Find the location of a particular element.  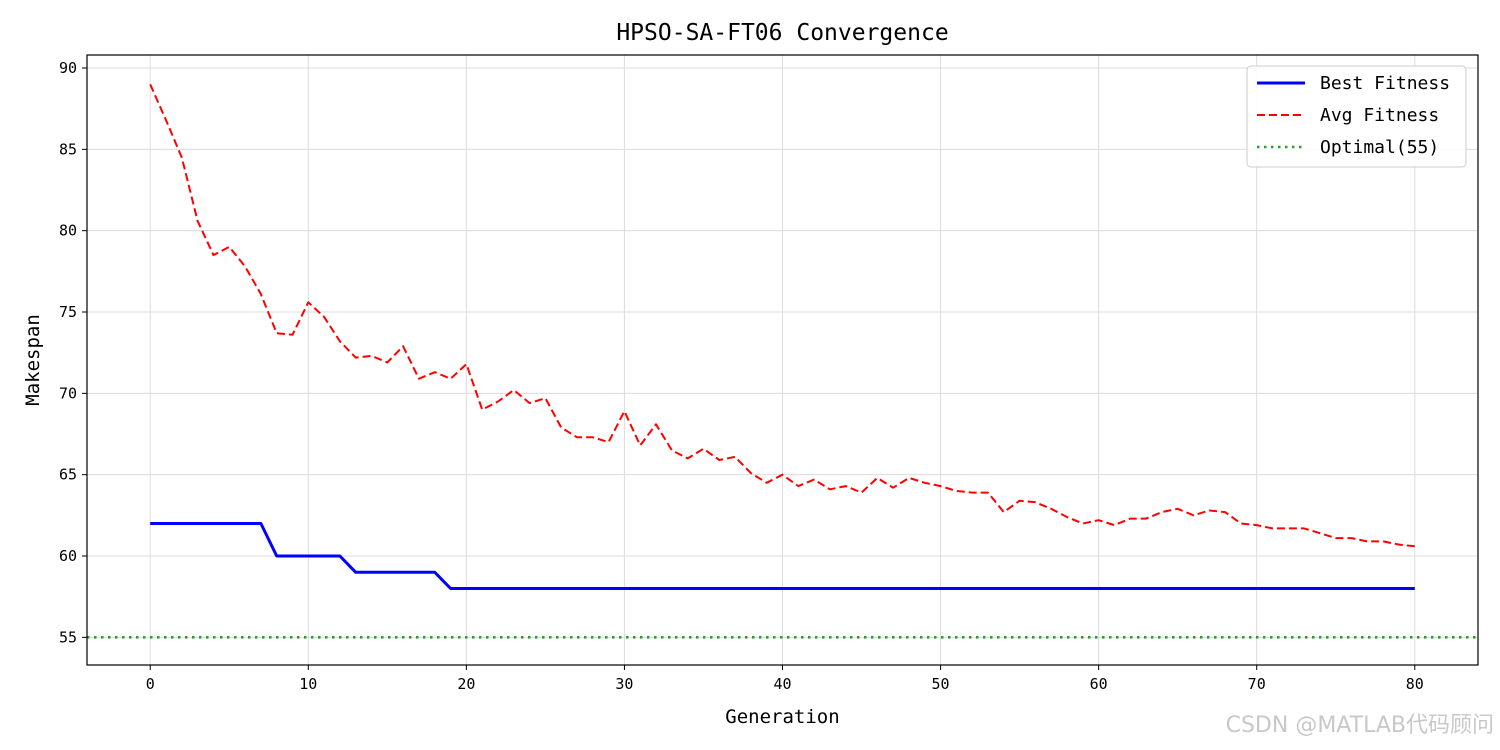

y-tick-label: 75 is located at coordinates (68, 312).